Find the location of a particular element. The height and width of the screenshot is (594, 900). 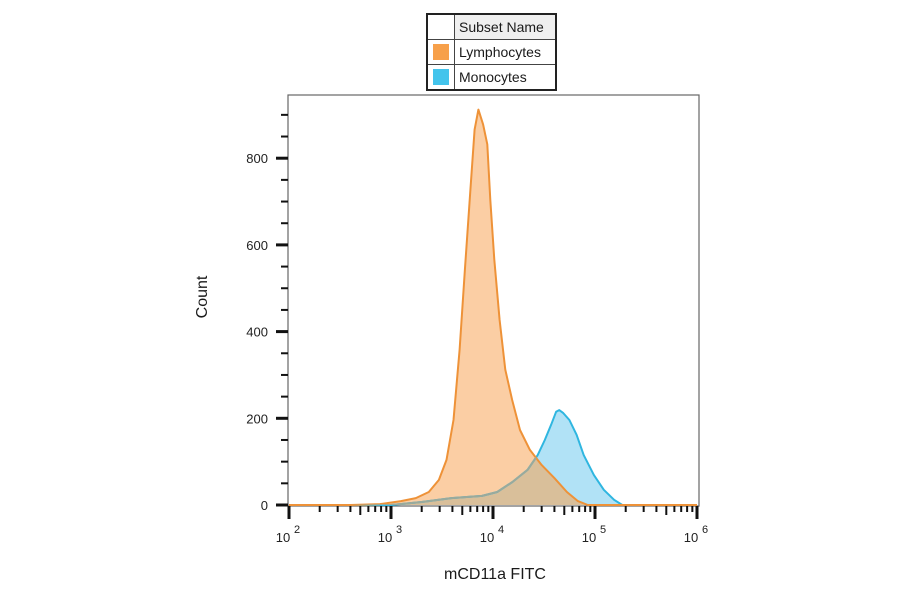

y-tick-label: 0 is located at coordinates (264, 505).